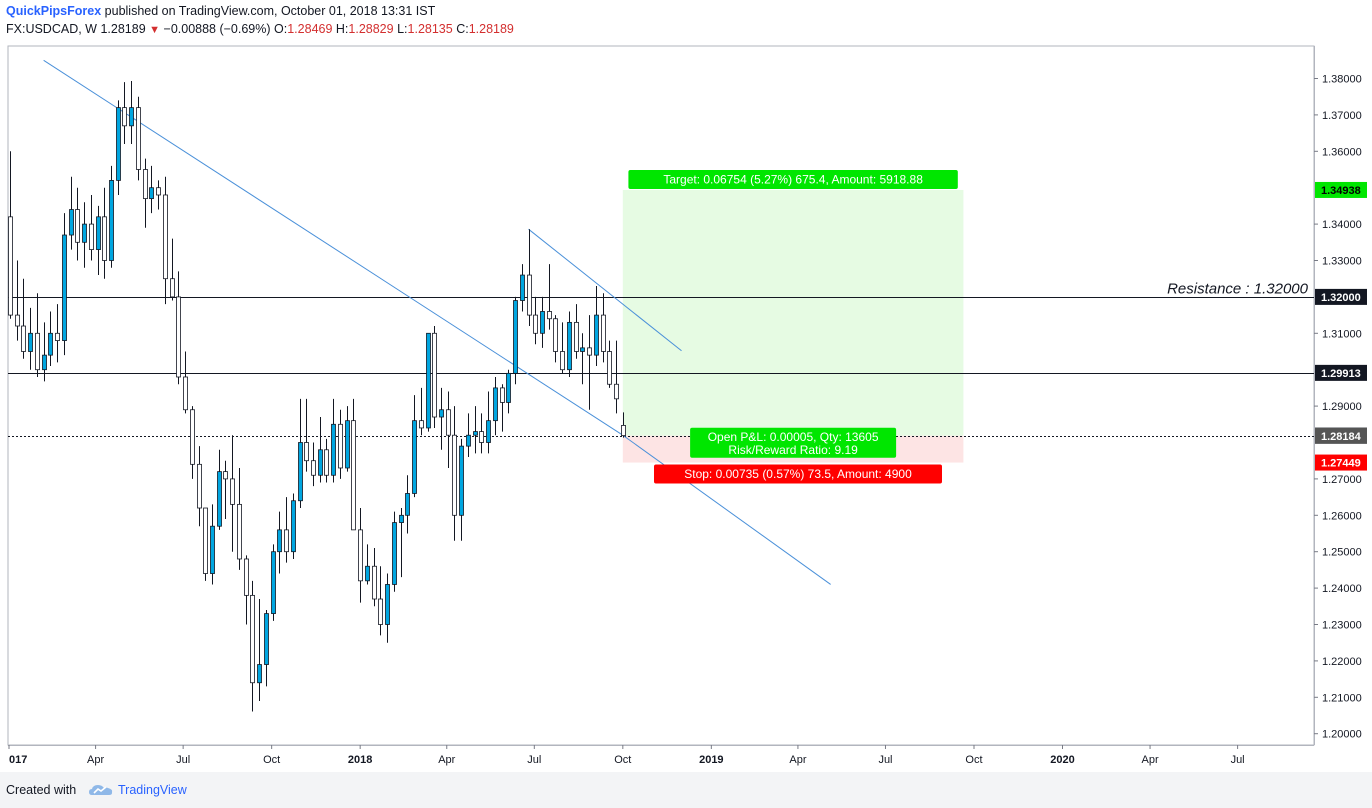 The image size is (1372, 808). What do you see at coordinates (1238, 289) in the screenshot?
I see `resistance-label: Resistance : 1.32000` at bounding box center [1238, 289].